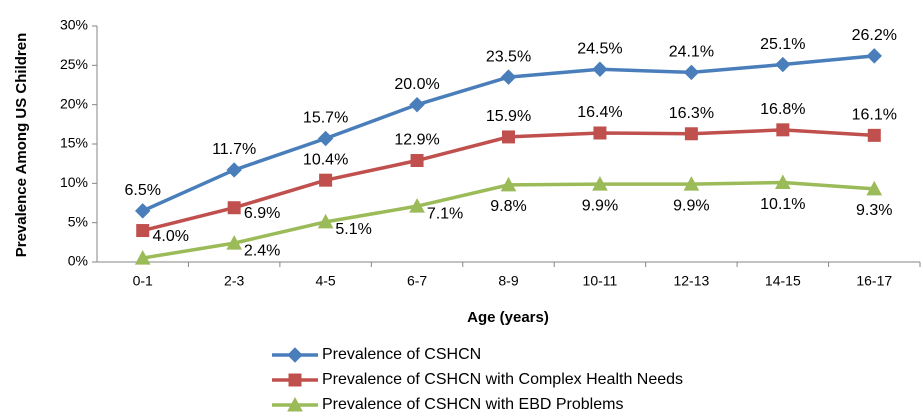 The height and width of the screenshot is (418, 923). What do you see at coordinates (508, 317) in the screenshot?
I see `x-axis-title: Age (years)` at bounding box center [508, 317].